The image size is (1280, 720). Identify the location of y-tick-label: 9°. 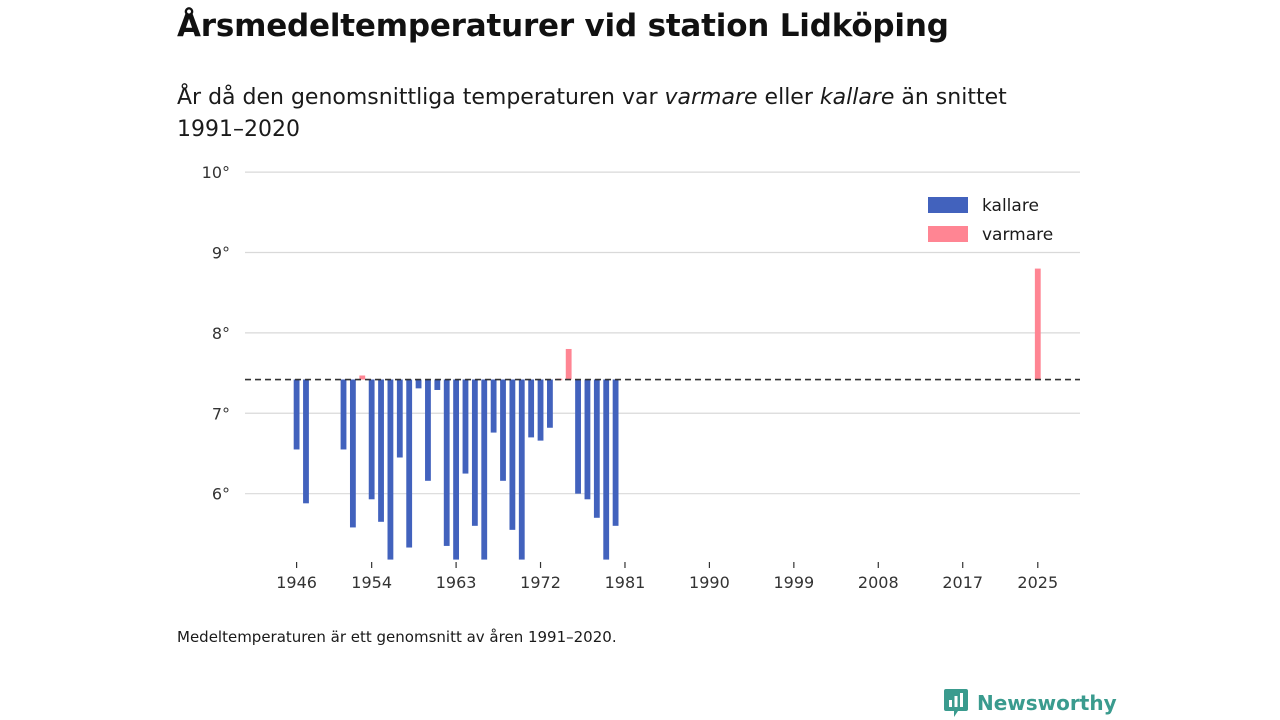
(221, 253).